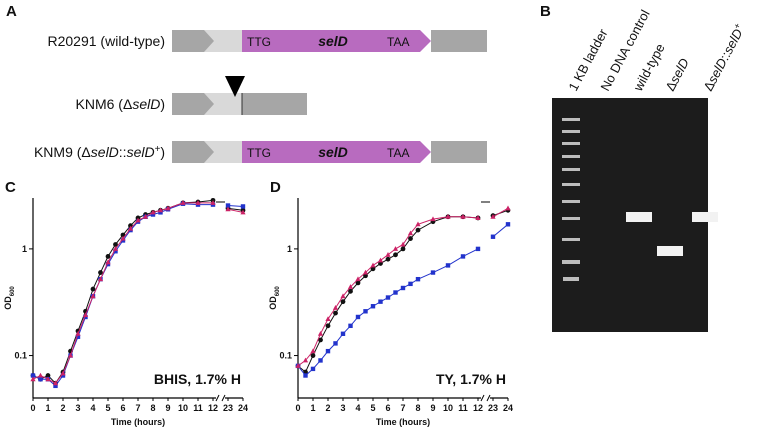 This screenshot has width=760, height=436. I want to click on stop-codon: TAA, so click(398, 153).